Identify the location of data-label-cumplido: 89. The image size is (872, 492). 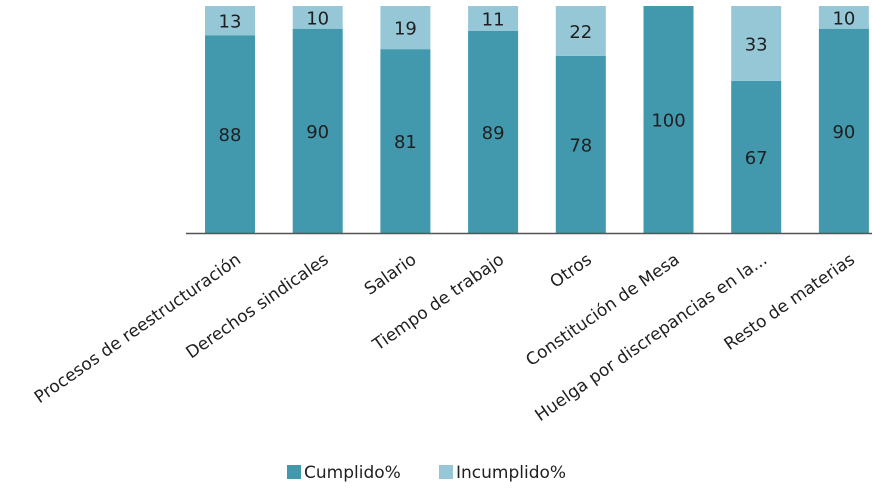
(493, 133).